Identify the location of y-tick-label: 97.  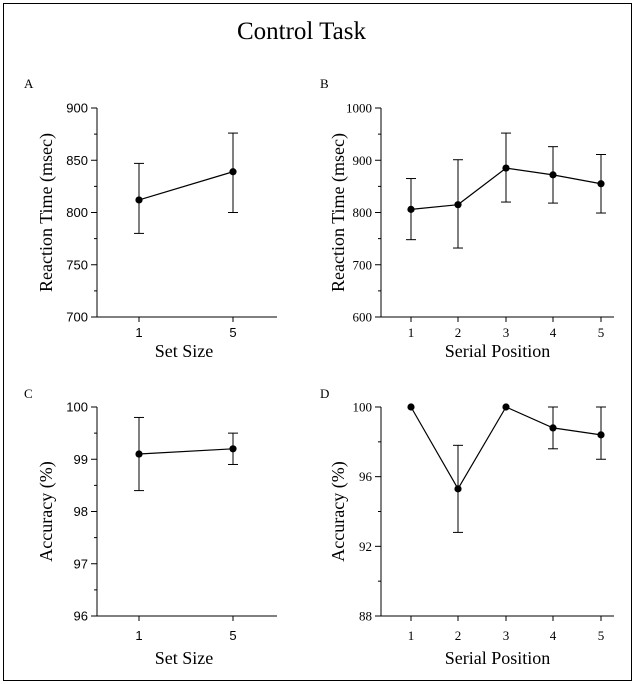
(81, 563).